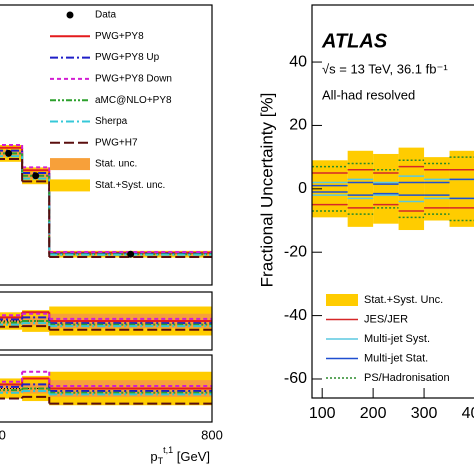 This screenshot has width=474, height=474. I want to click on legend-label: Data, so click(106, 15).